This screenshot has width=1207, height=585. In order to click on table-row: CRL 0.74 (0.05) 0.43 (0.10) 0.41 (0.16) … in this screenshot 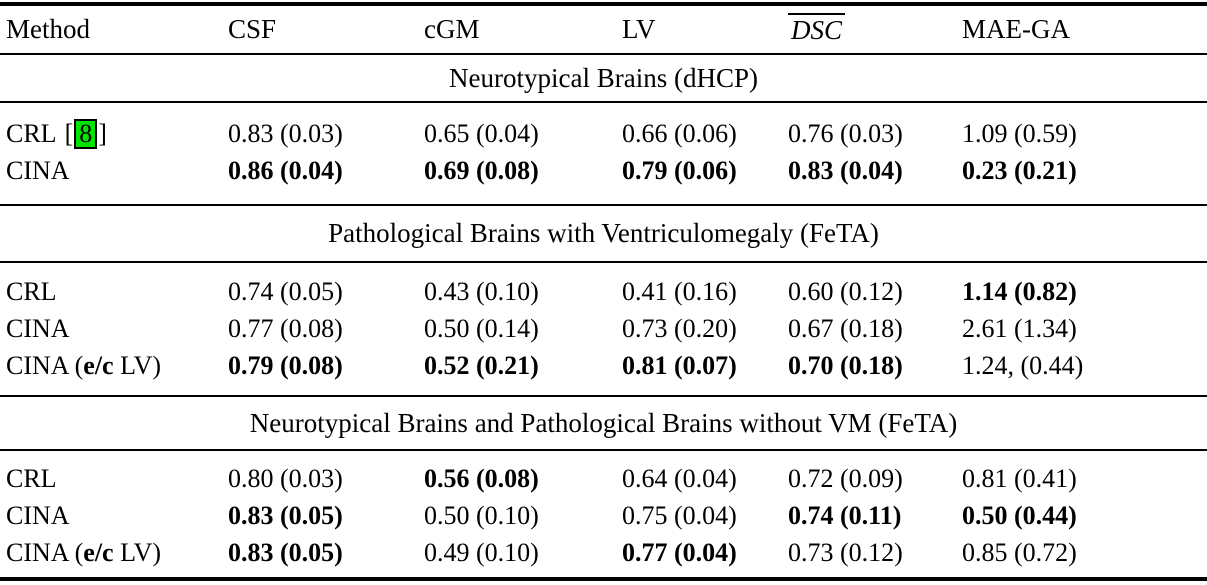, I will do `click(603, 291)`.